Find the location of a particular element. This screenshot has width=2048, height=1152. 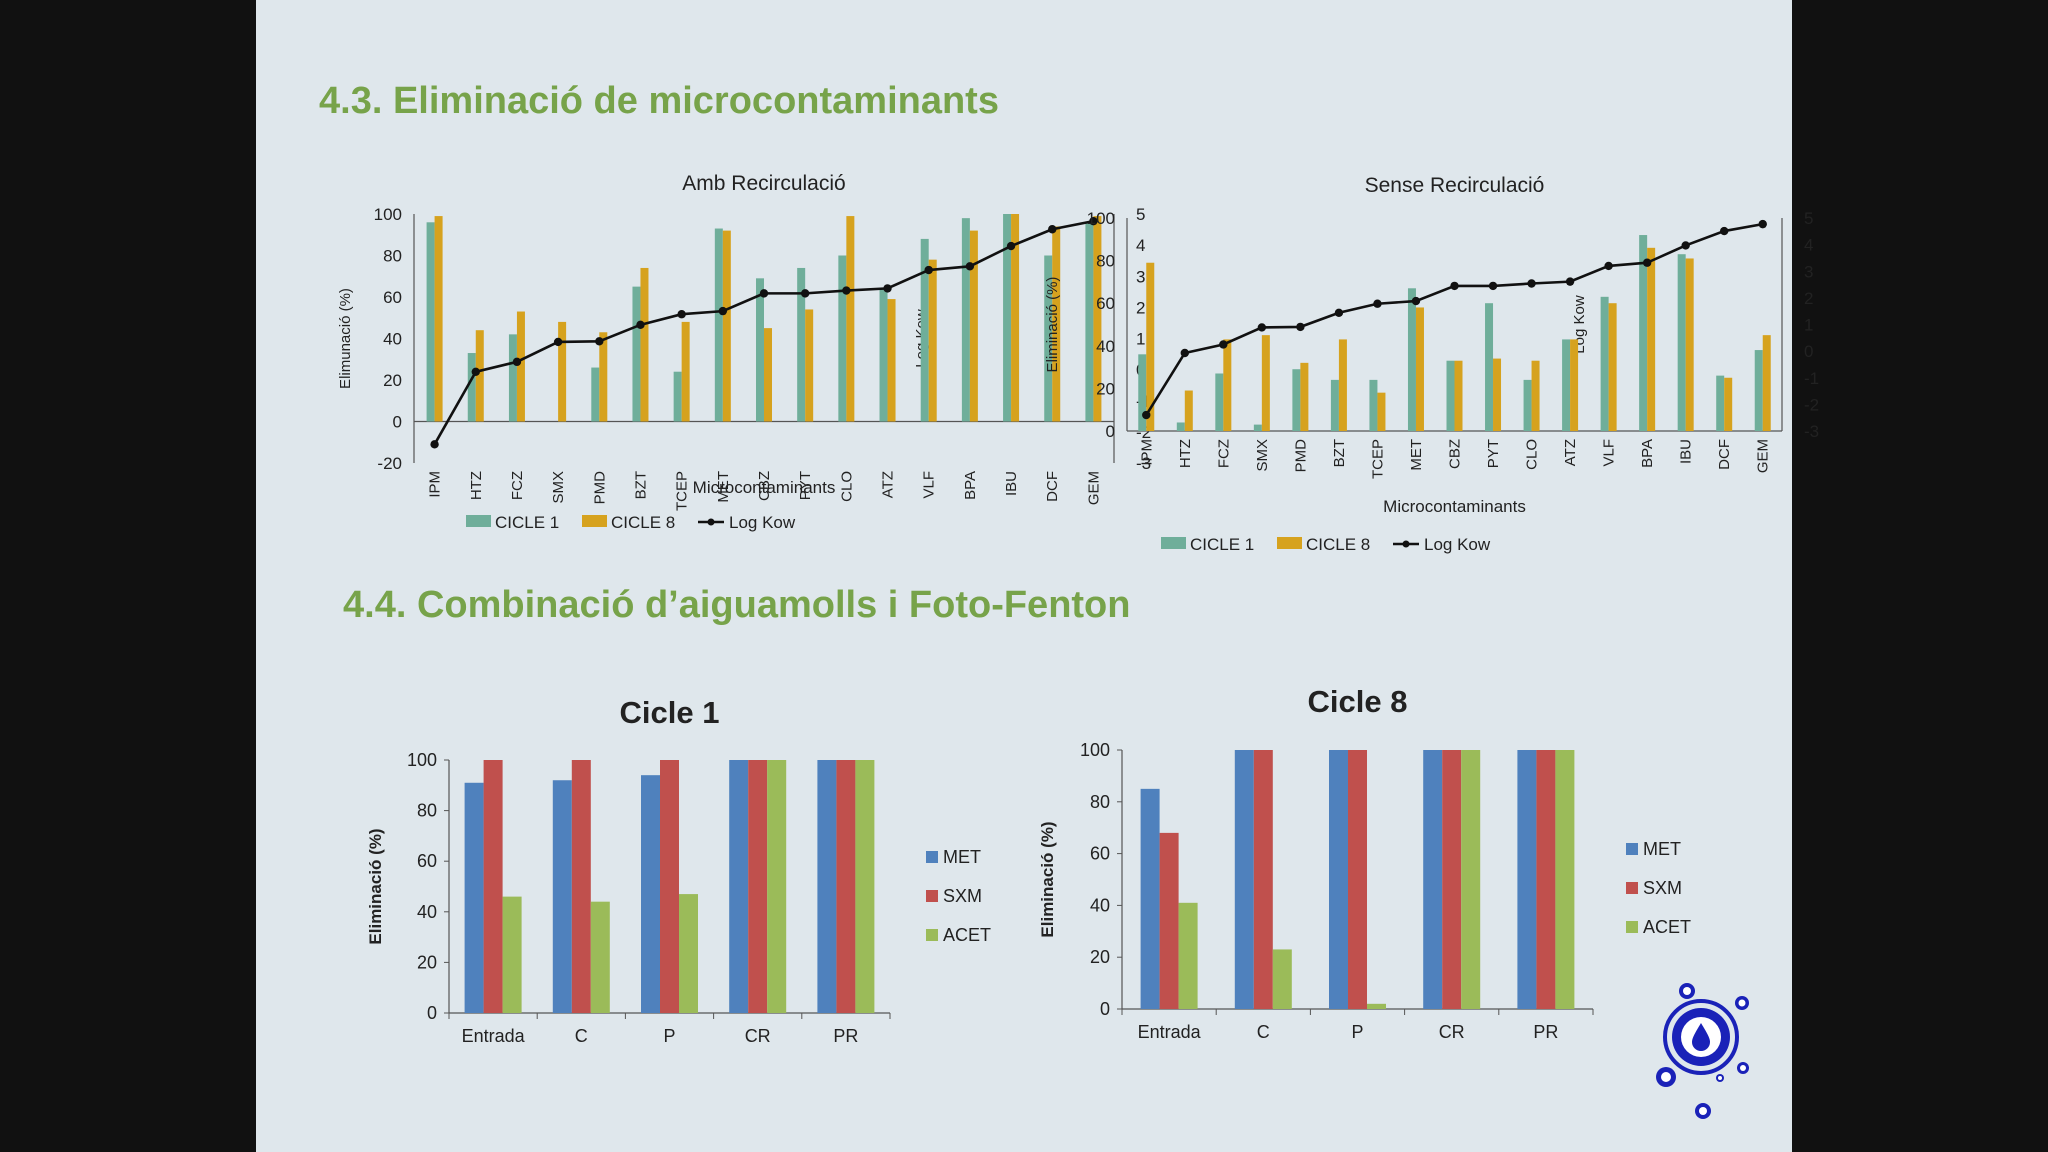

legend-label: MET is located at coordinates (962, 857).